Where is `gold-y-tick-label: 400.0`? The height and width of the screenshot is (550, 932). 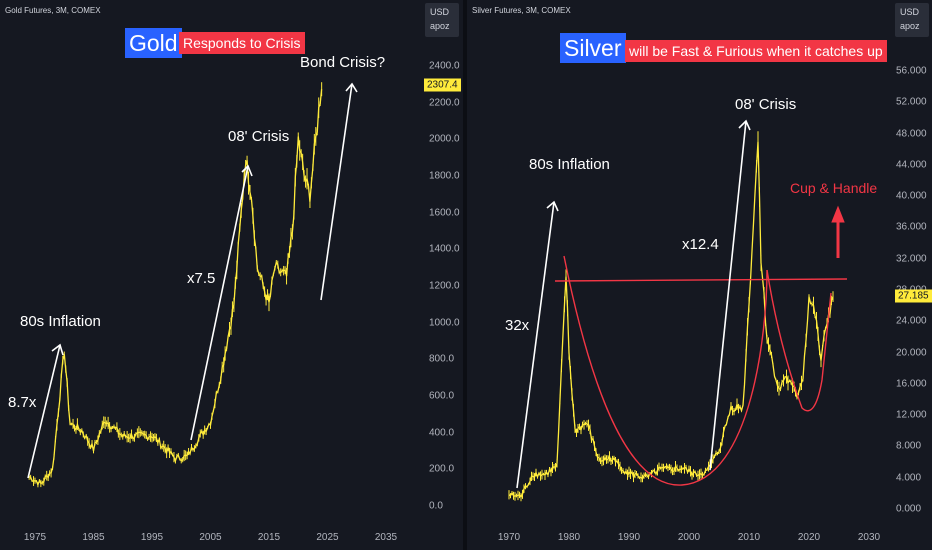
gold-y-tick-label: 400.0 is located at coordinates (442, 433).